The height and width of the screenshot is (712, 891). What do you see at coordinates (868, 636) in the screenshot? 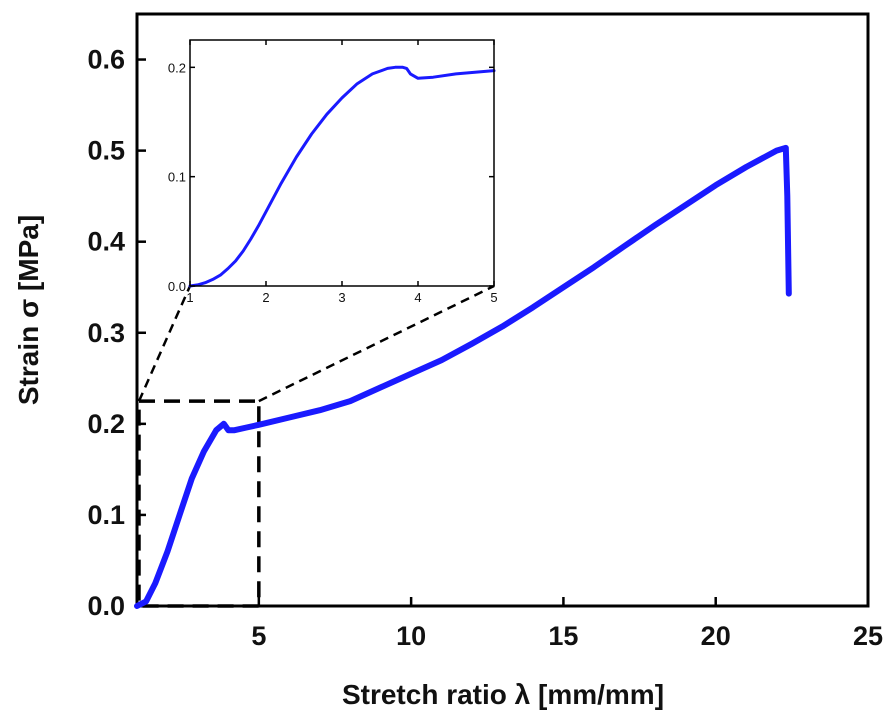
I see `x-tick-label: 25` at bounding box center [868, 636].